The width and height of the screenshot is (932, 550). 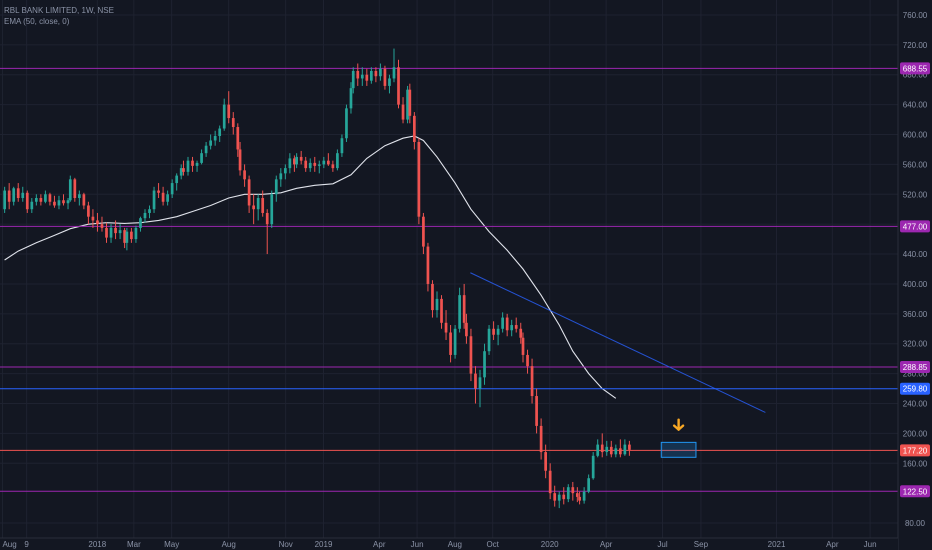 What do you see at coordinates (171, 544) in the screenshot?
I see `x-tick-label-4: May` at bounding box center [171, 544].